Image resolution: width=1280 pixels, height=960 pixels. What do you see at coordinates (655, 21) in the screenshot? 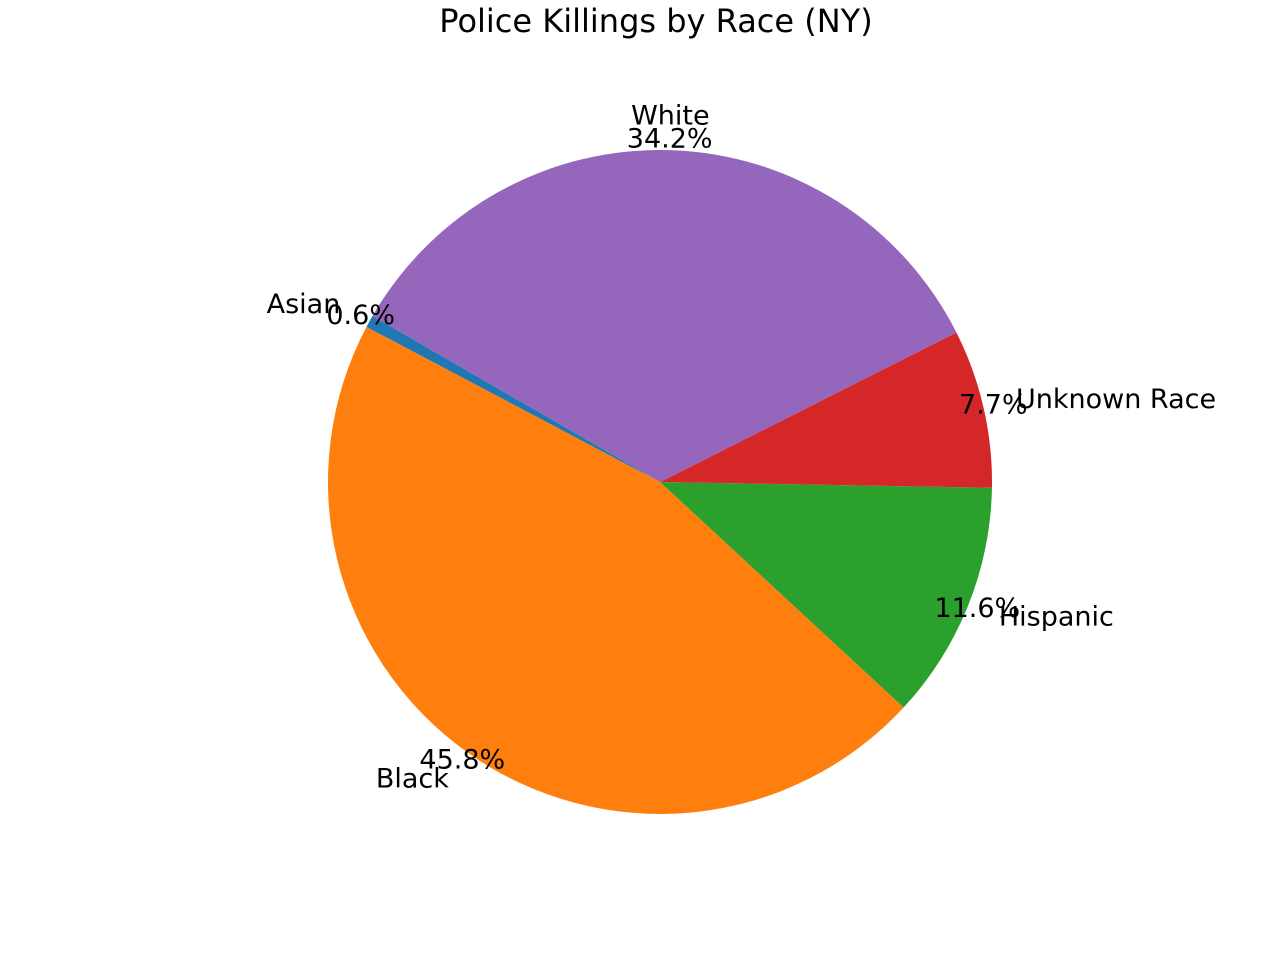
I see `chart-title: Police Killings by Race (NY)` at bounding box center [655, 21].